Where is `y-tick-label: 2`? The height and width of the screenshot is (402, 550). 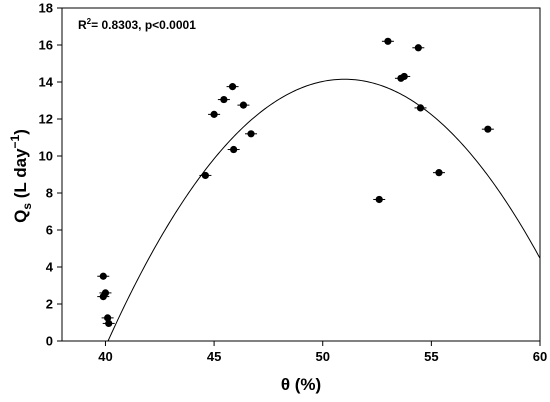
y-tick-label: 2 is located at coordinates (49, 304).